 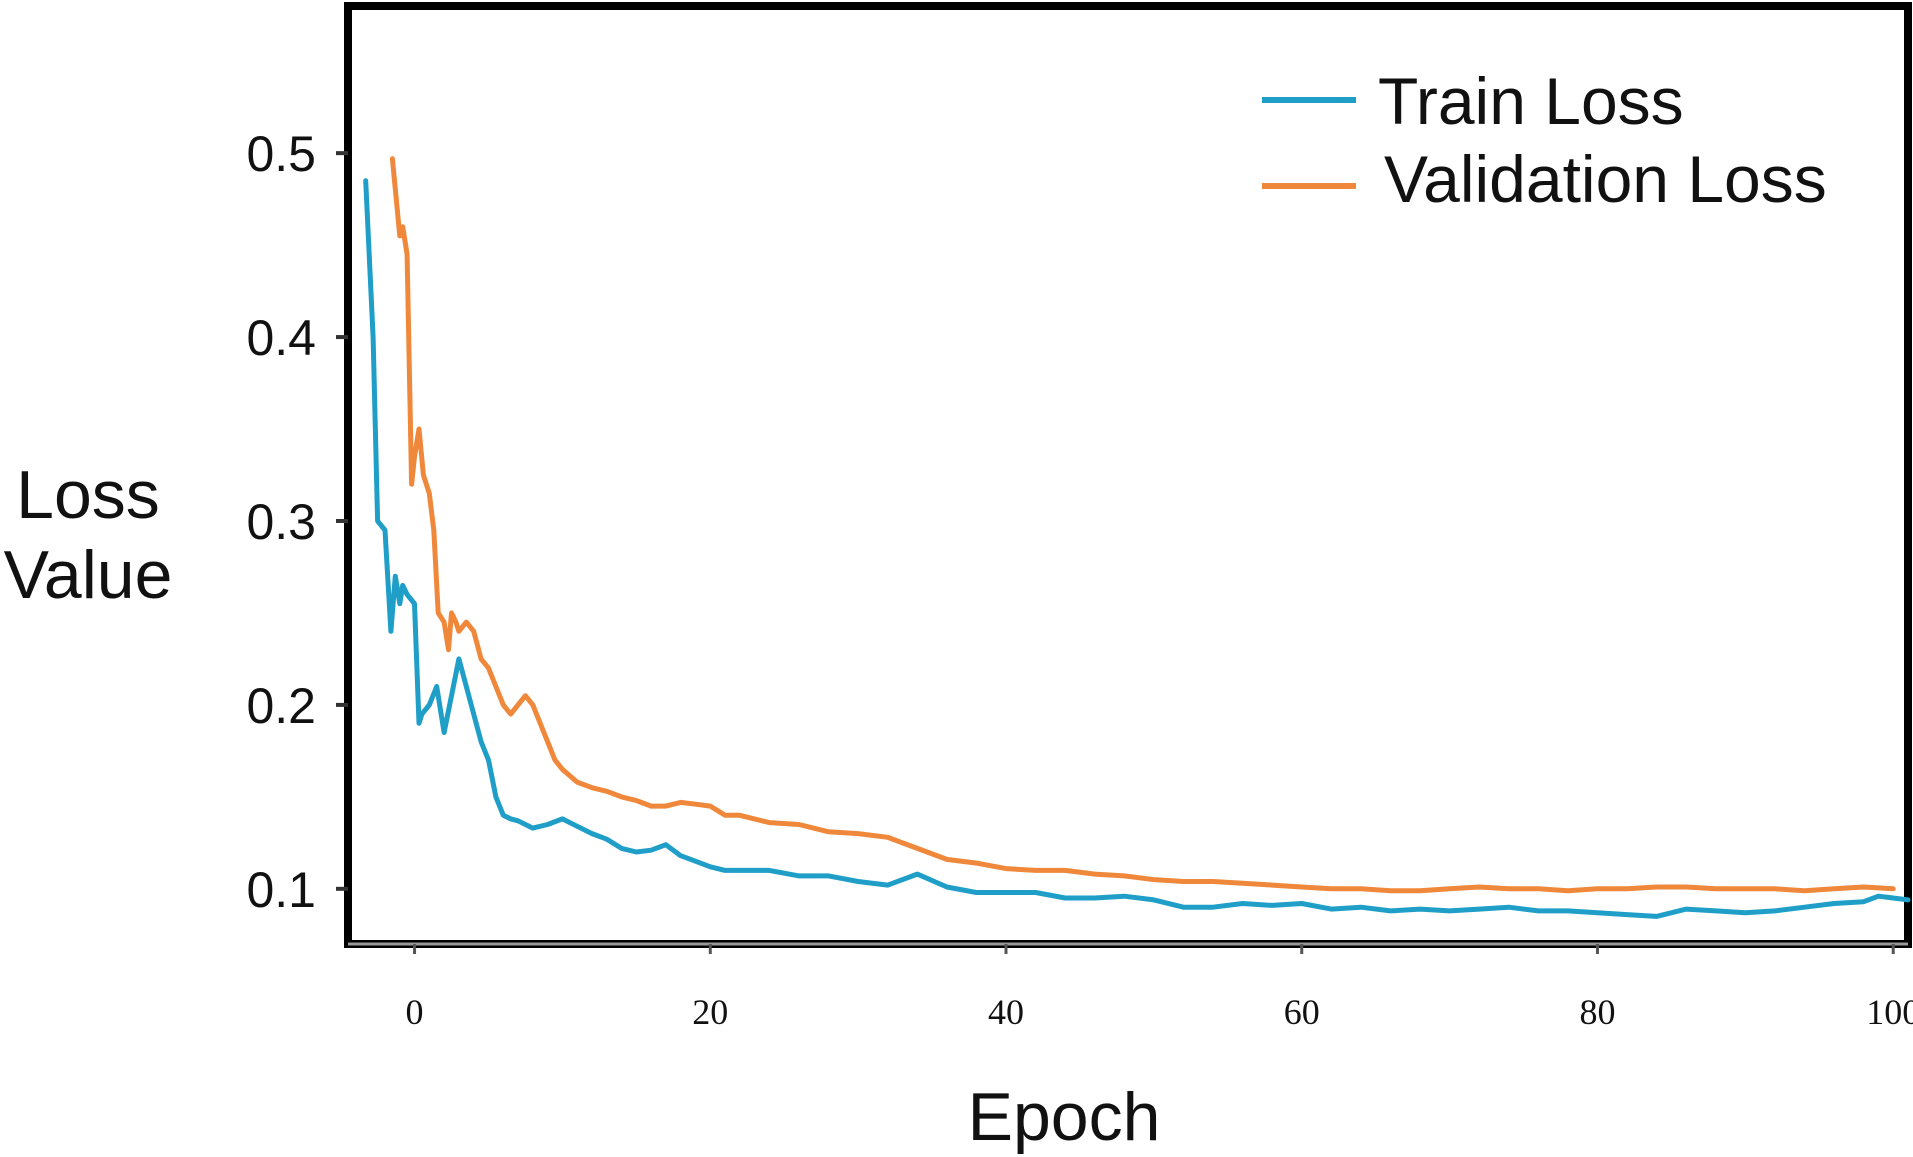 I want to click on y-tick-label: 0.1, so click(x=281, y=890).